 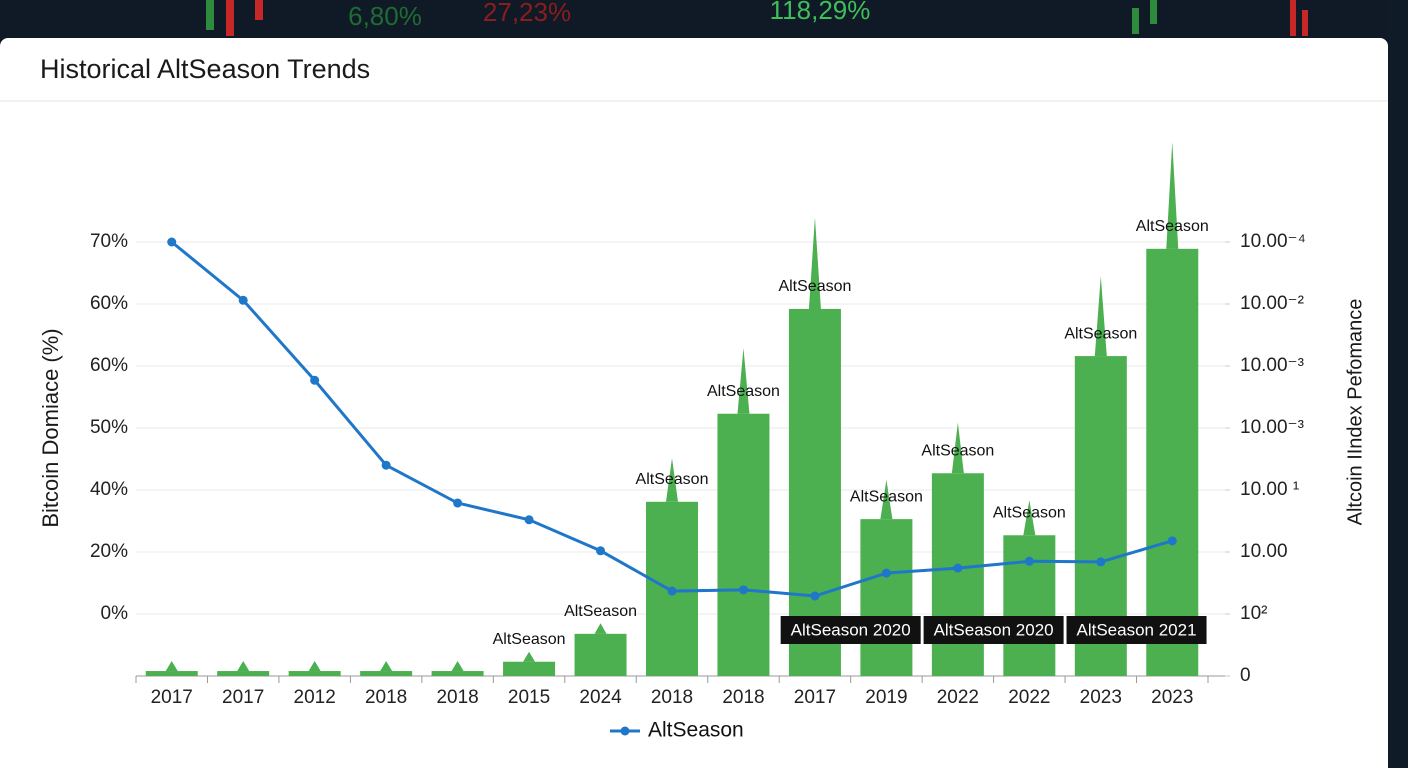 I want to click on y-tick-label: 50%, so click(x=109, y=427).